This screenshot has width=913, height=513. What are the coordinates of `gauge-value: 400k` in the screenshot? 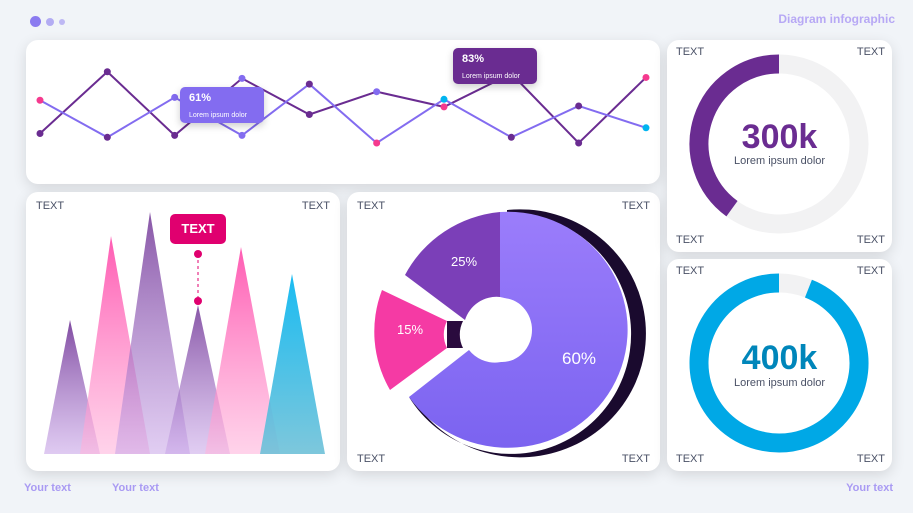 It's located at (779, 358).